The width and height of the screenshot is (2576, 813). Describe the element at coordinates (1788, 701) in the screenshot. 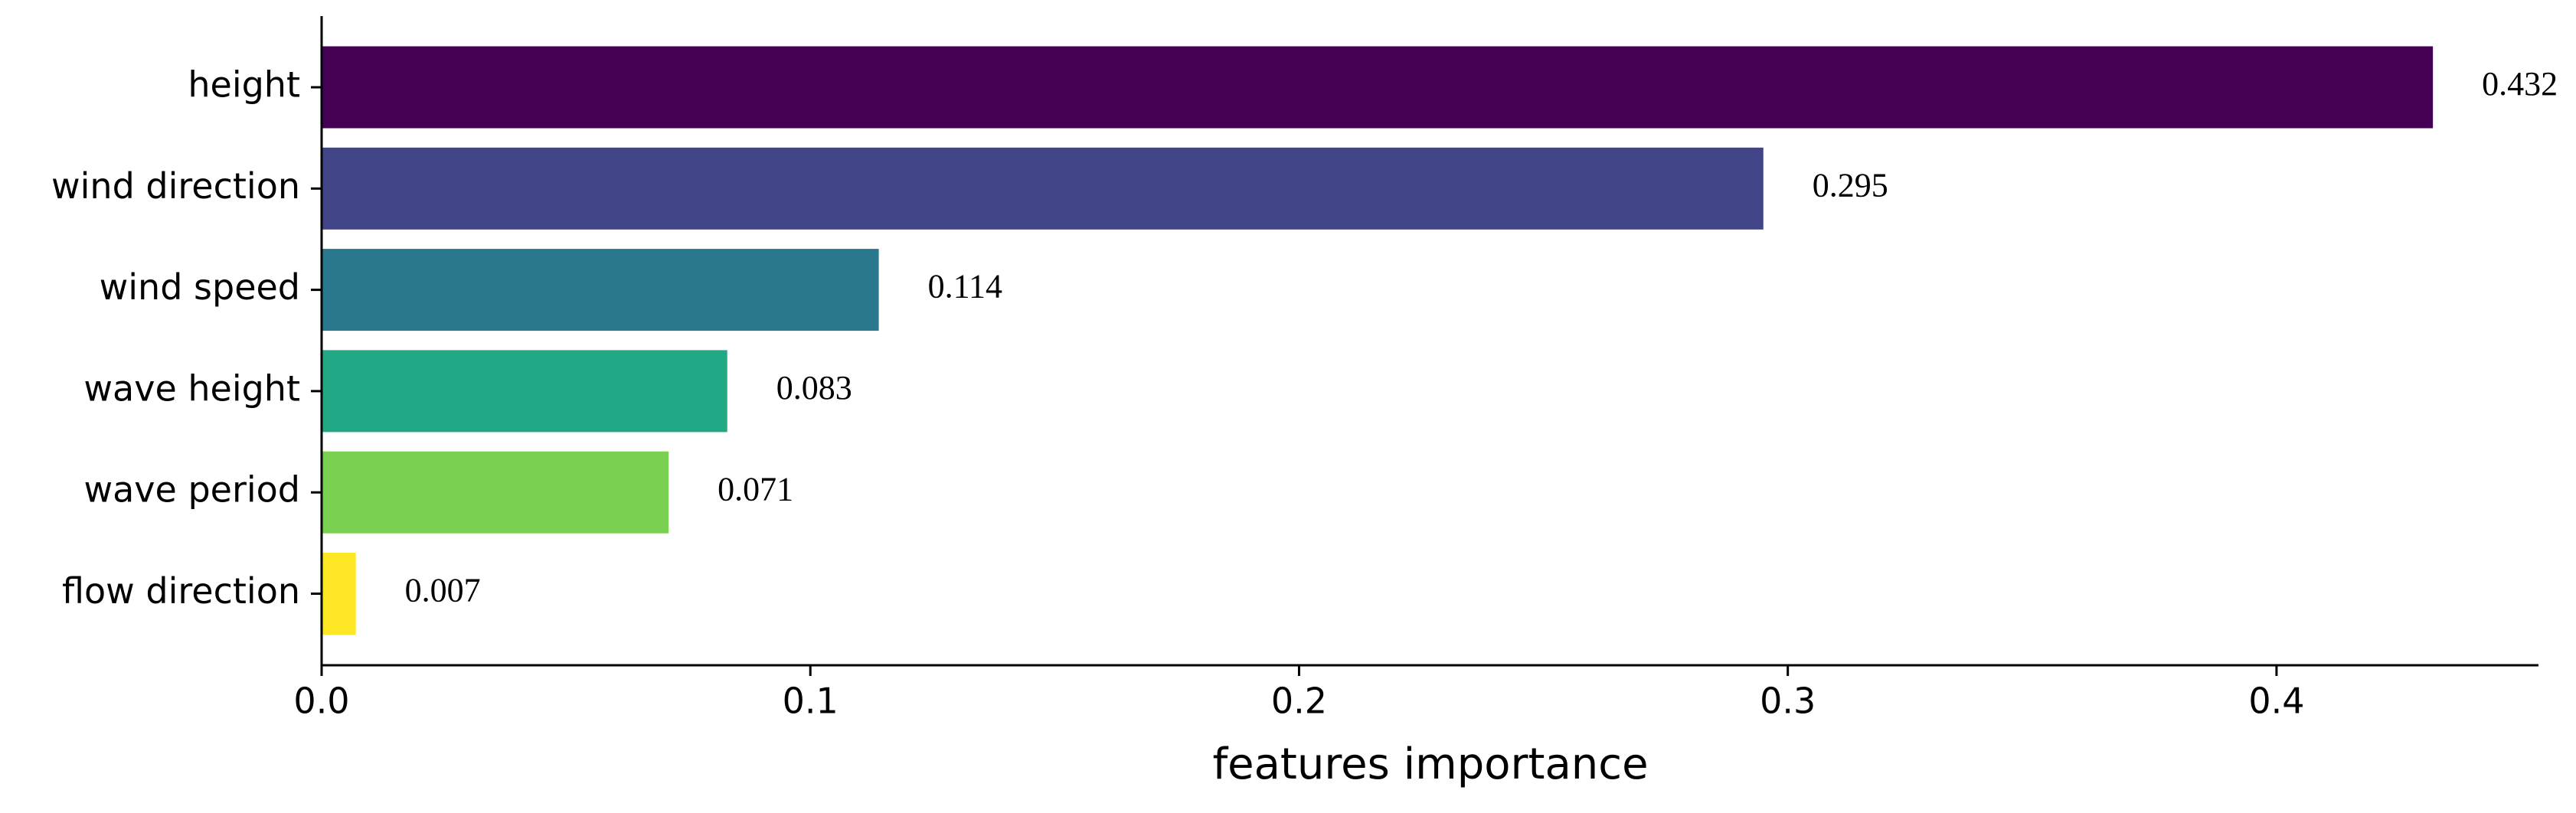

I see `x-tick-label: 0.3` at that location.